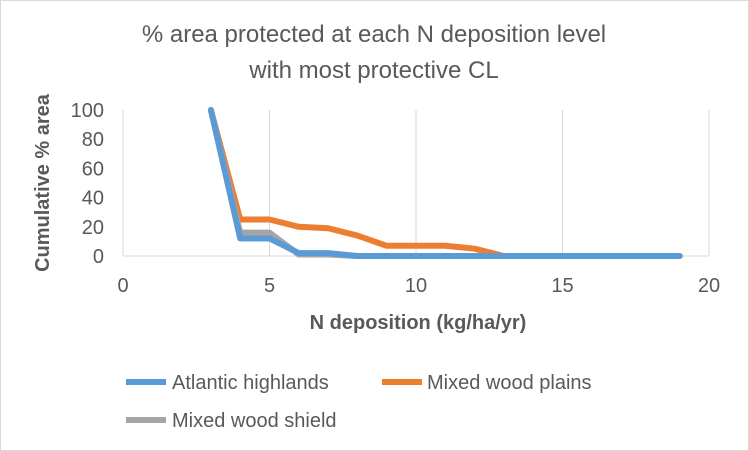 This screenshot has width=749, height=451. I want to click on x-tick-label: 10, so click(416, 286).